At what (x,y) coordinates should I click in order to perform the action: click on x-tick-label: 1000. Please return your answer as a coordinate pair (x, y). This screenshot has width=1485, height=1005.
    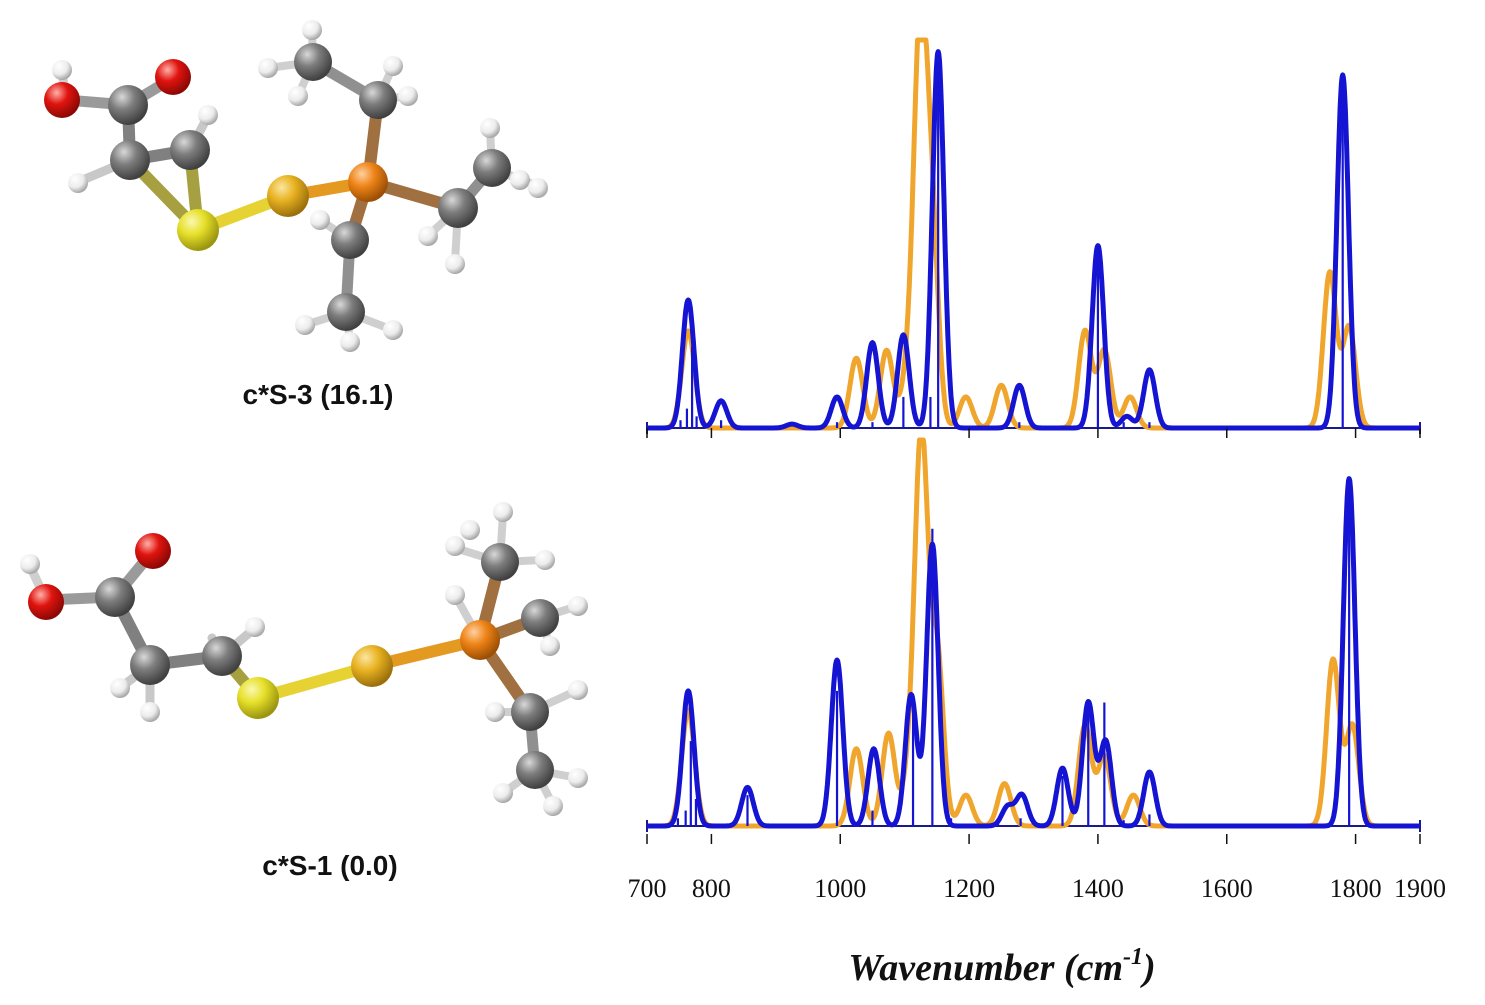
    Looking at the image, I should click on (840, 888).